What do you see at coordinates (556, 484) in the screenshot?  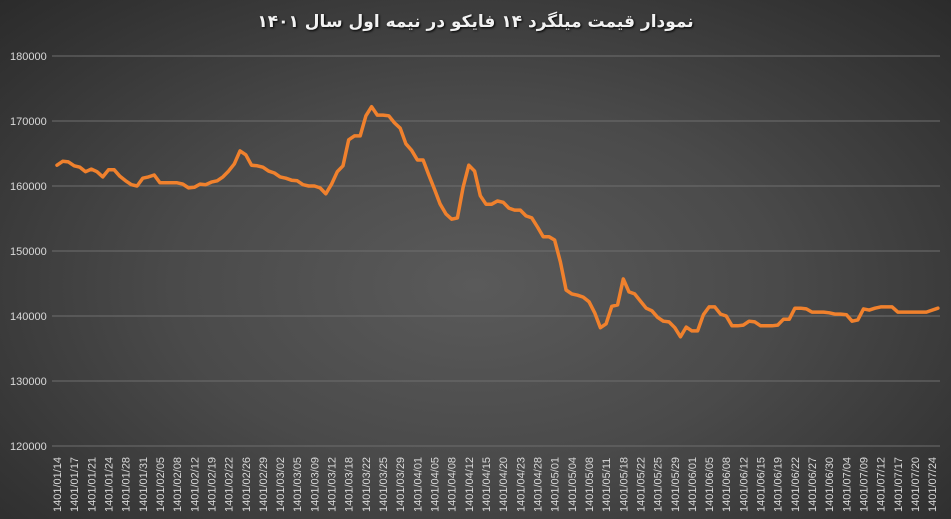 I see `x-tick-label: 1401/05/01` at bounding box center [556, 484].